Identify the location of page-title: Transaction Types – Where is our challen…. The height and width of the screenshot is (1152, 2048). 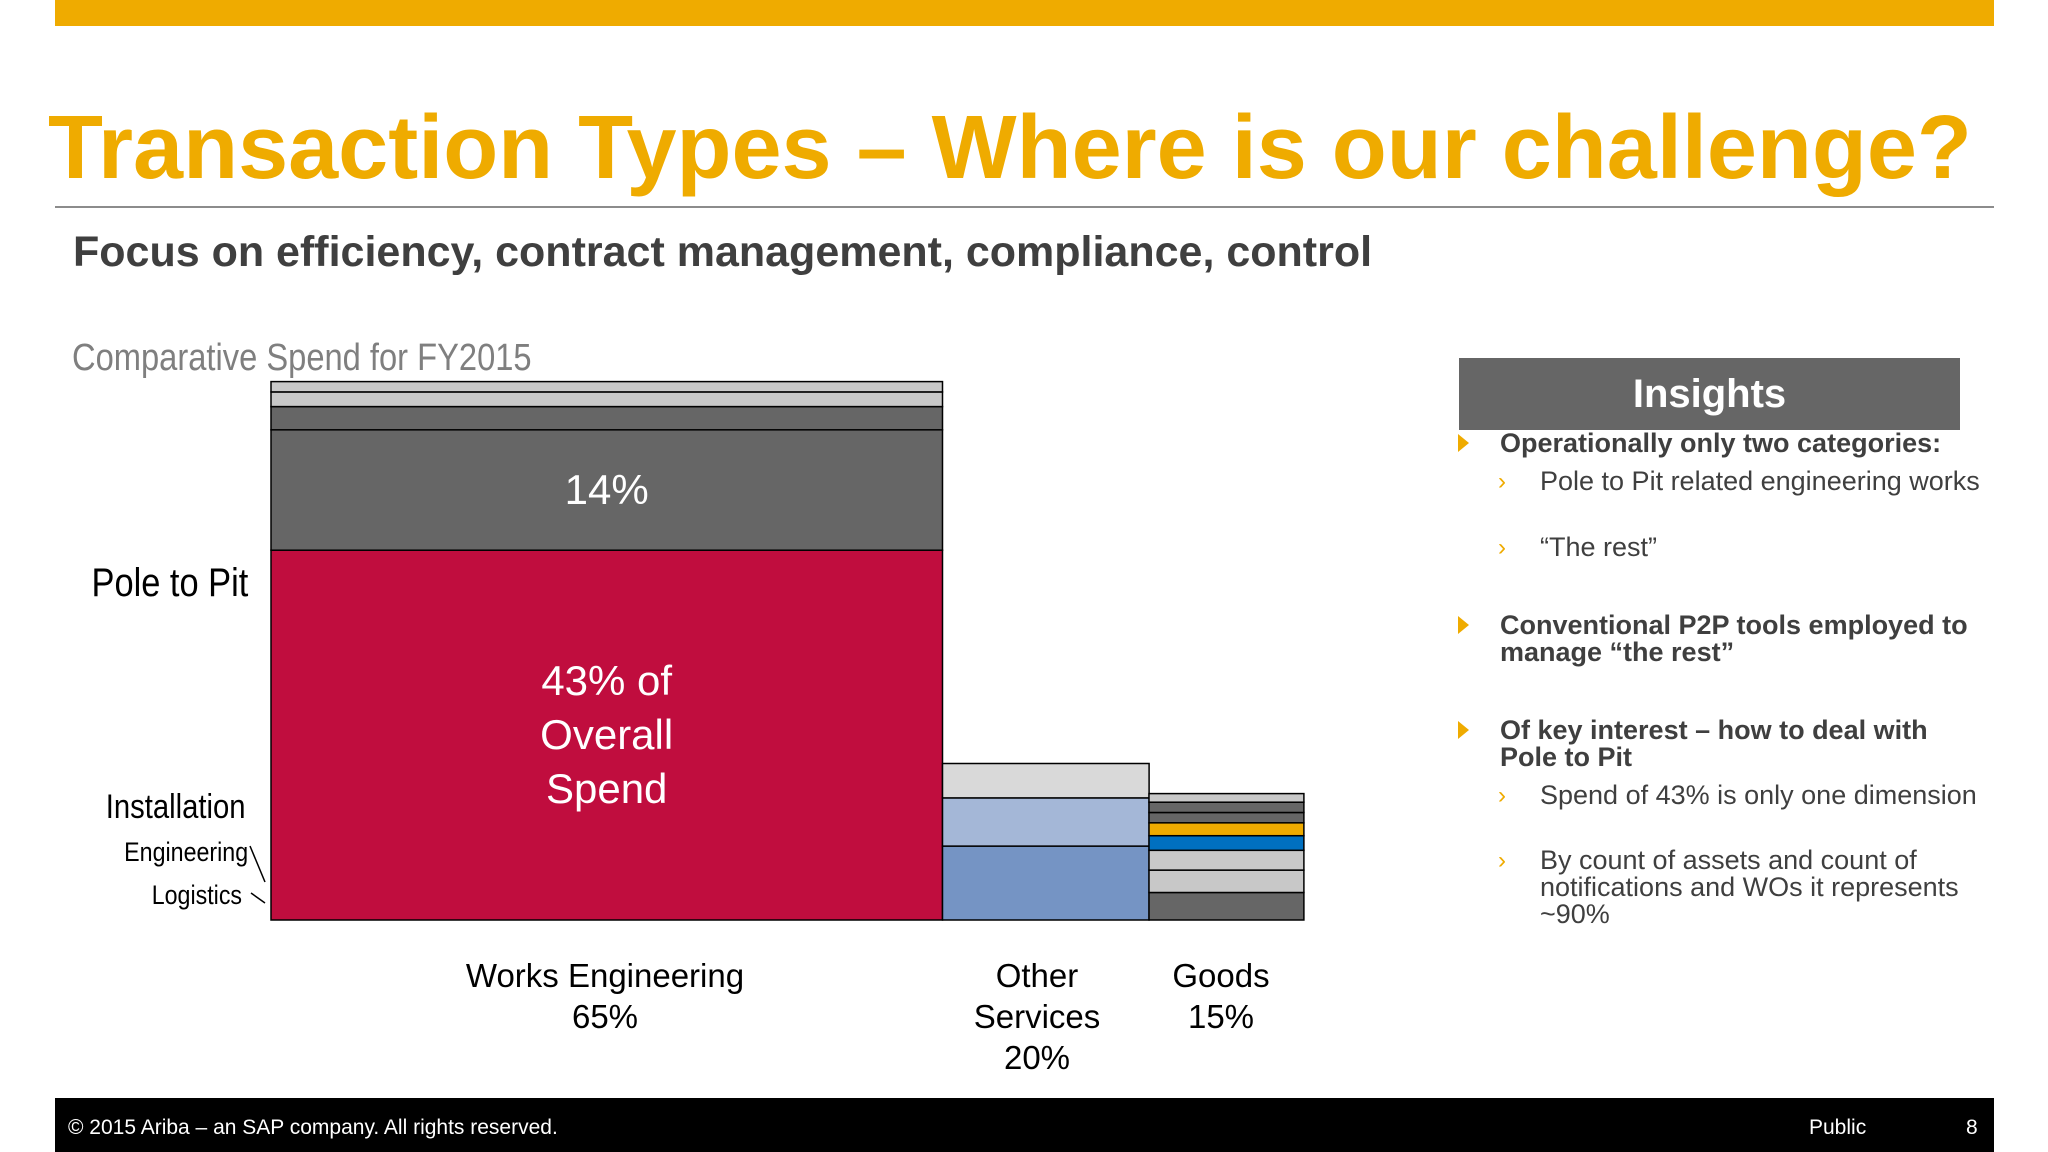
(1010, 148).